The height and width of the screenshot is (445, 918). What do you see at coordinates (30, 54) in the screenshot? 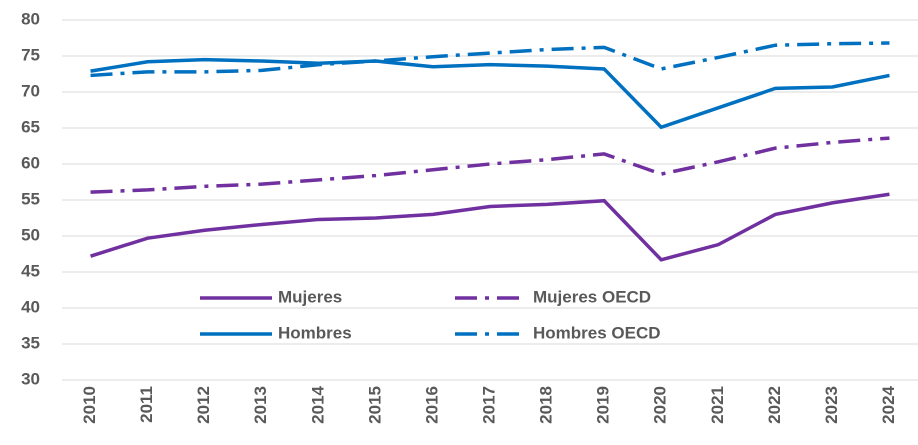
I see `y-tick-label: 75` at bounding box center [30, 54].